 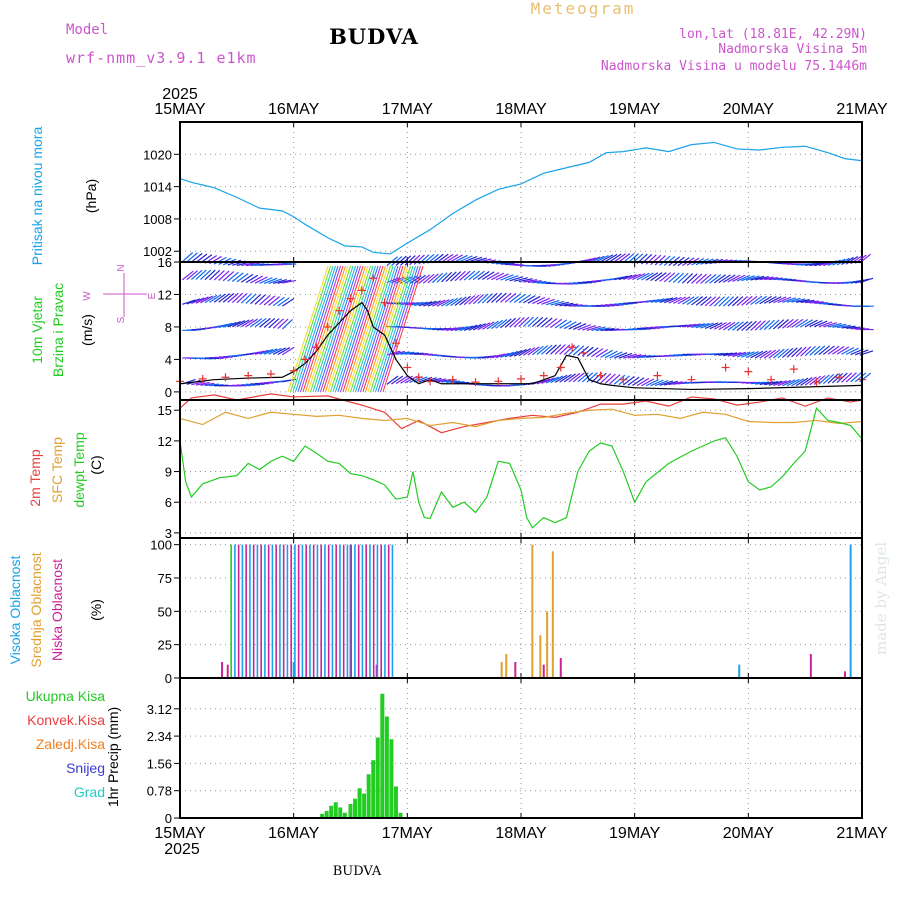 What do you see at coordinates (165, 578) in the screenshot?
I see `y-tick-label: 75` at bounding box center [165, 578].